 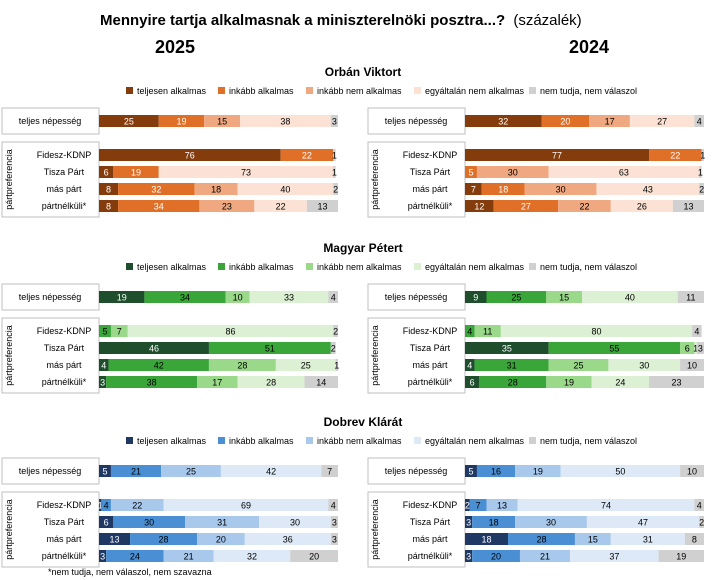 What do you see at coordinates (64, 172) in the screenshot?
I see `category-label-orban-viktort-2025-2: Tisza Párt` at bounding box center [64, 172].